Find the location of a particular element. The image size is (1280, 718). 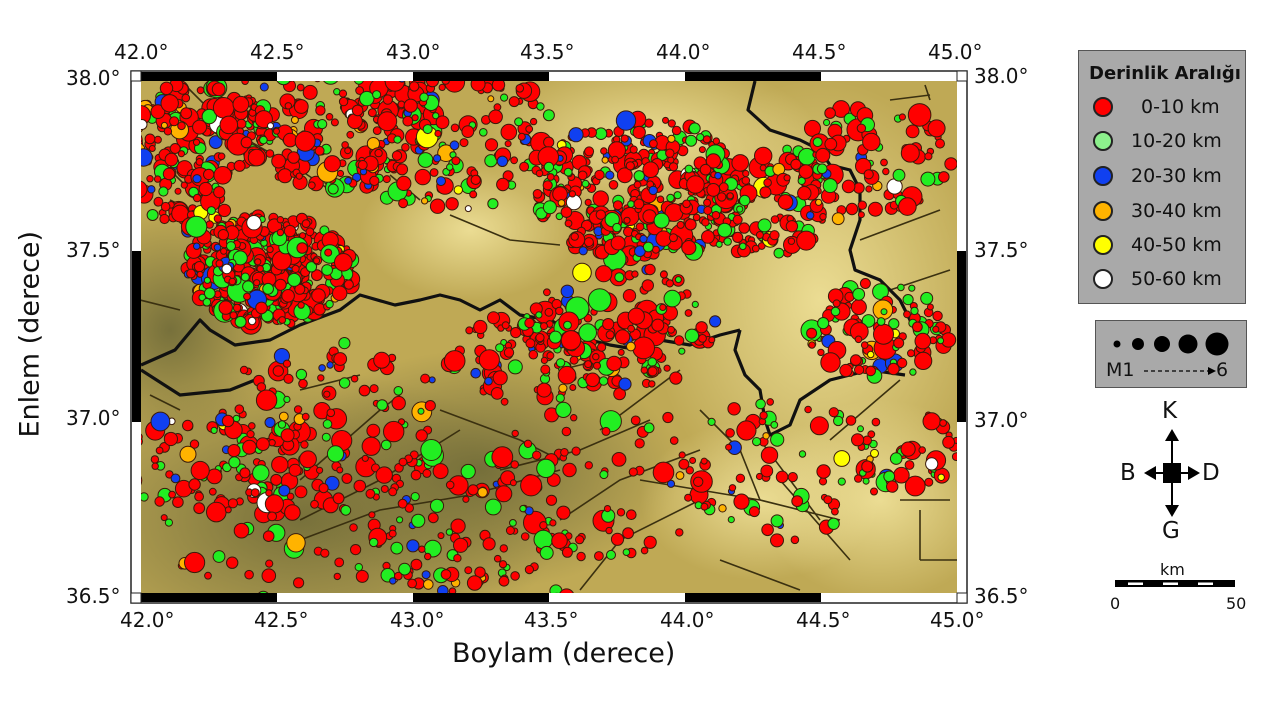

legend-item-20-30: 20-30 km is located at coordinates (1163, 178).